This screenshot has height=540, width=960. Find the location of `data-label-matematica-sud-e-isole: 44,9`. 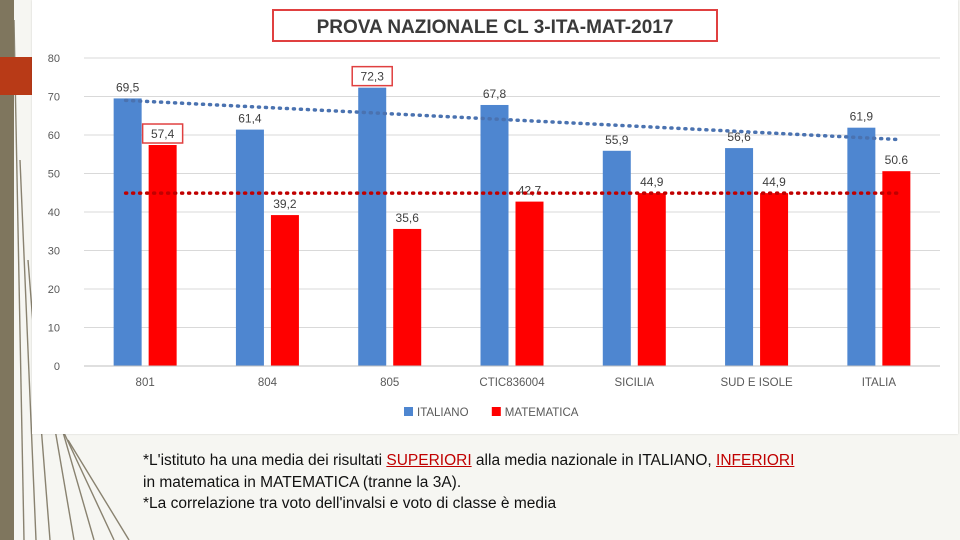

data-label-matematica-sud-e-isole: 44,9 is located at coordinates (774, 182).